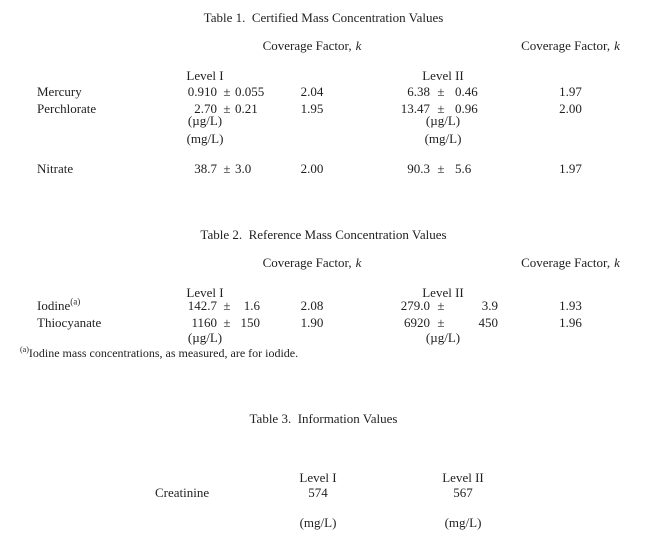 Image resolution: width=647 pixels, height=533 pixels. What do you see at coordinates (443, 138) in the screenshot?
I see `level2-unit-cell: (mg/L)` at bounding box center [443, 138].